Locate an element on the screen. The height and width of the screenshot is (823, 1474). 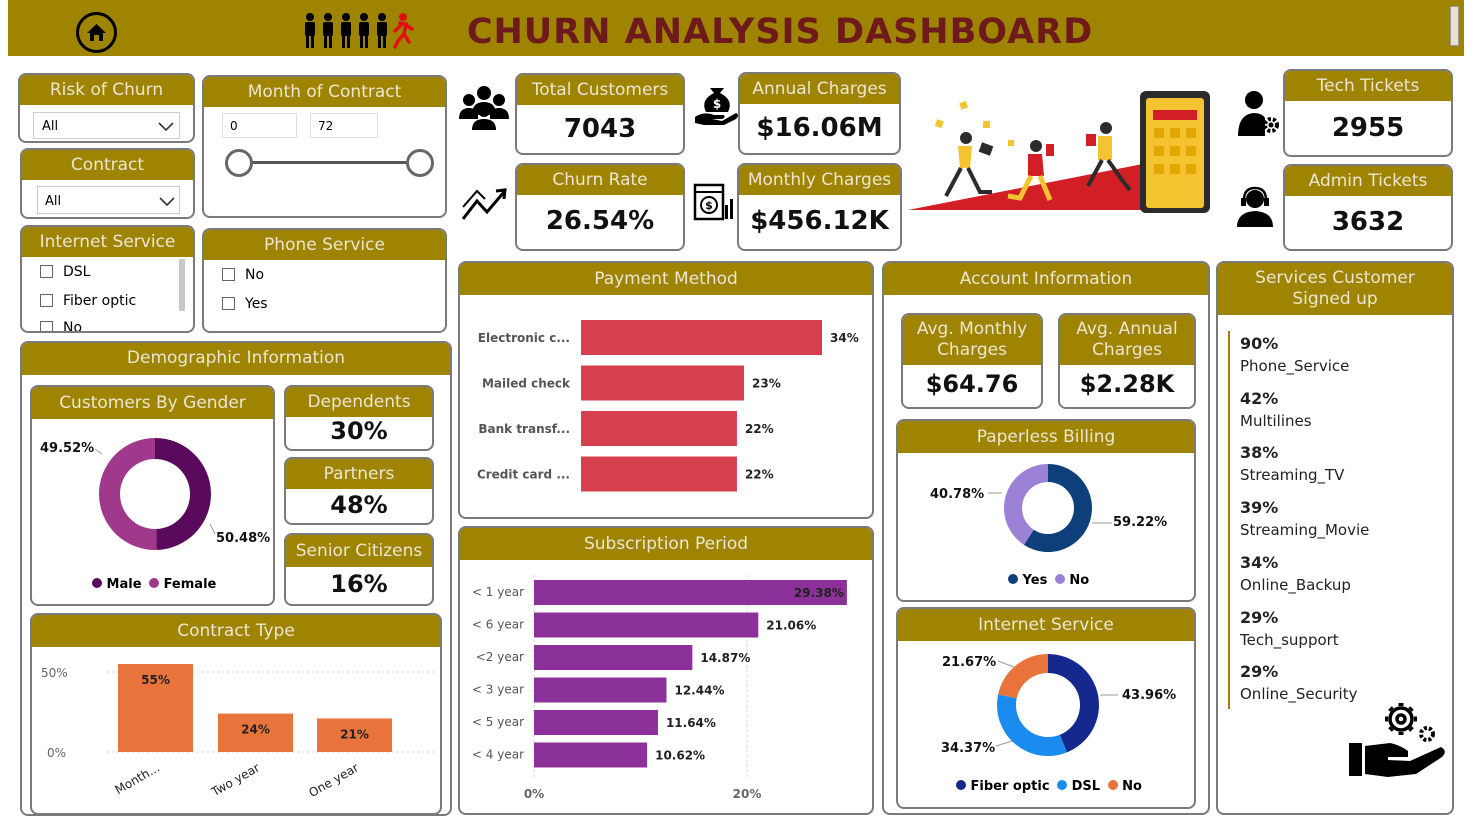
risk-filter-title: Risk of Churn is located at coordinates (106, 90).